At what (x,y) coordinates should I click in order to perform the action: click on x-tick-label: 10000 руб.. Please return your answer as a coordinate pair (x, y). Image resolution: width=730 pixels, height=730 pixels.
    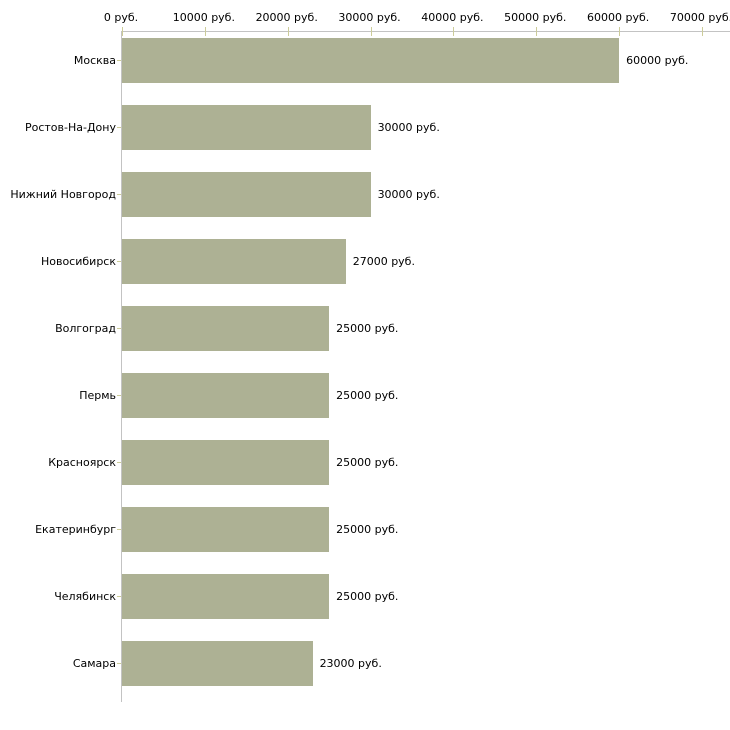
    Looking at the image, I should click on (203, 17).